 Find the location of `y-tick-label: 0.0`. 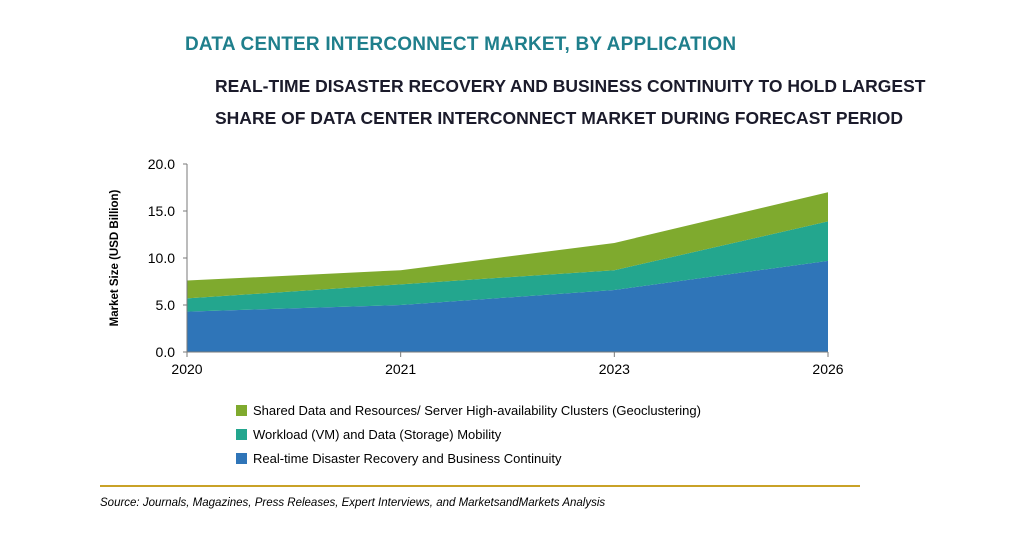

y-tick-label: 0.0 is located at coordinates (166, 352).